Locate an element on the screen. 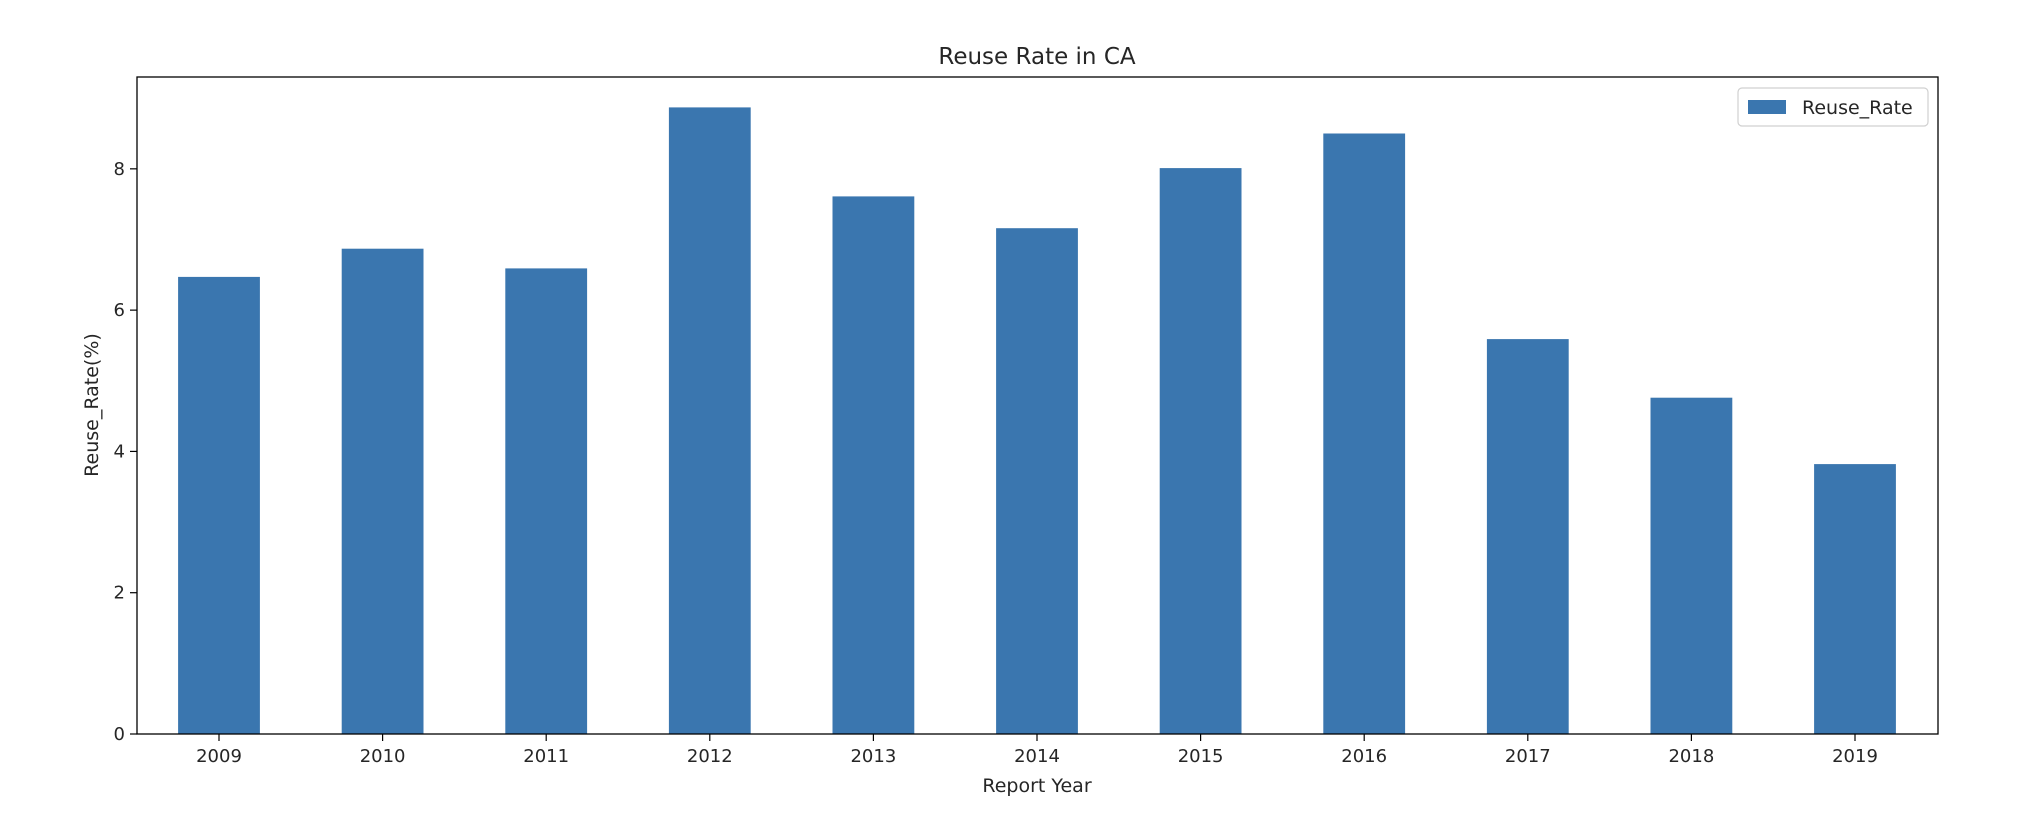 This screenshot has height=840, width=2023. y-tick-label: 2 is located at coordinates (119, 593).